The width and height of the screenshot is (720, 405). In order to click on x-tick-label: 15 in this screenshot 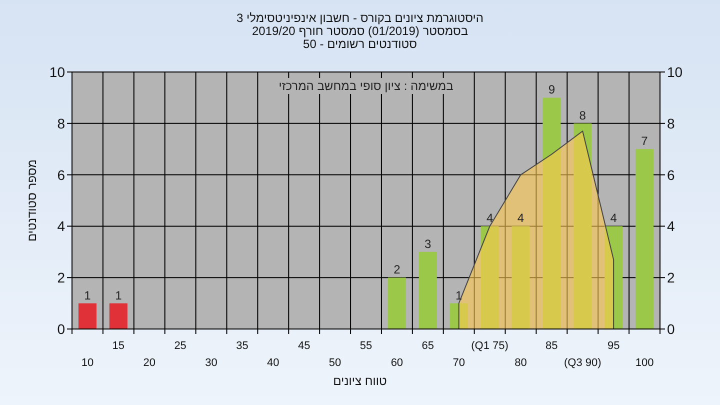, I will do `click(118, 346)`.